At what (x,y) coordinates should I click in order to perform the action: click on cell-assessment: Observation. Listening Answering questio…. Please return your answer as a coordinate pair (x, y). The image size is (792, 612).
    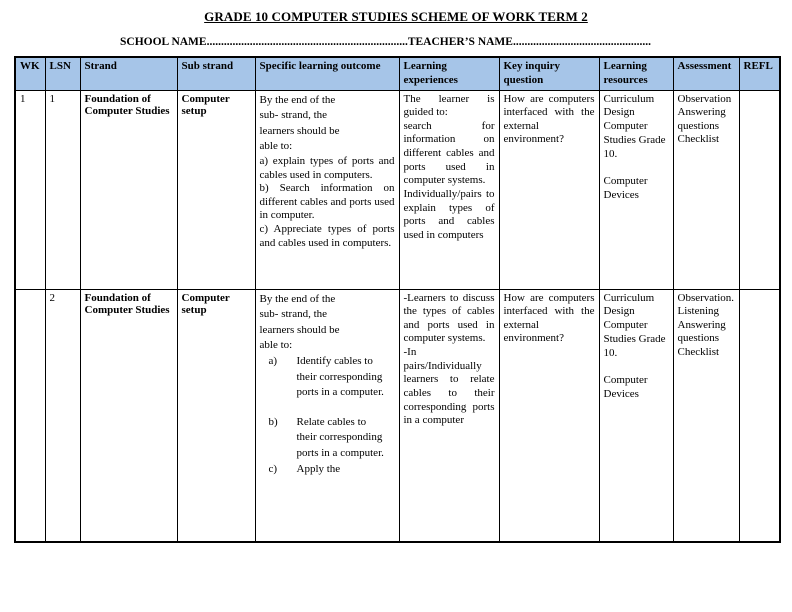
    Looking at the image, I should click on (706, 415).